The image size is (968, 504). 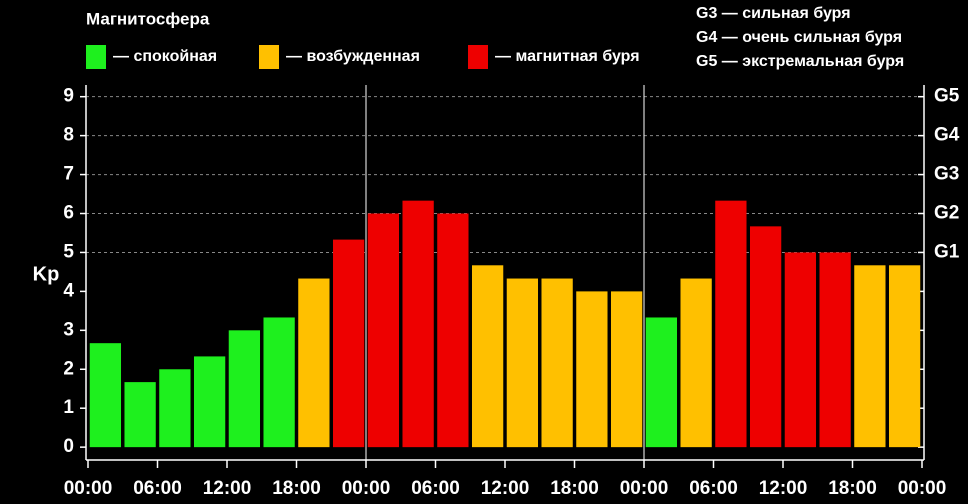 I want to click on legend-label: — магнитная буря, so click(x=567, y=56).